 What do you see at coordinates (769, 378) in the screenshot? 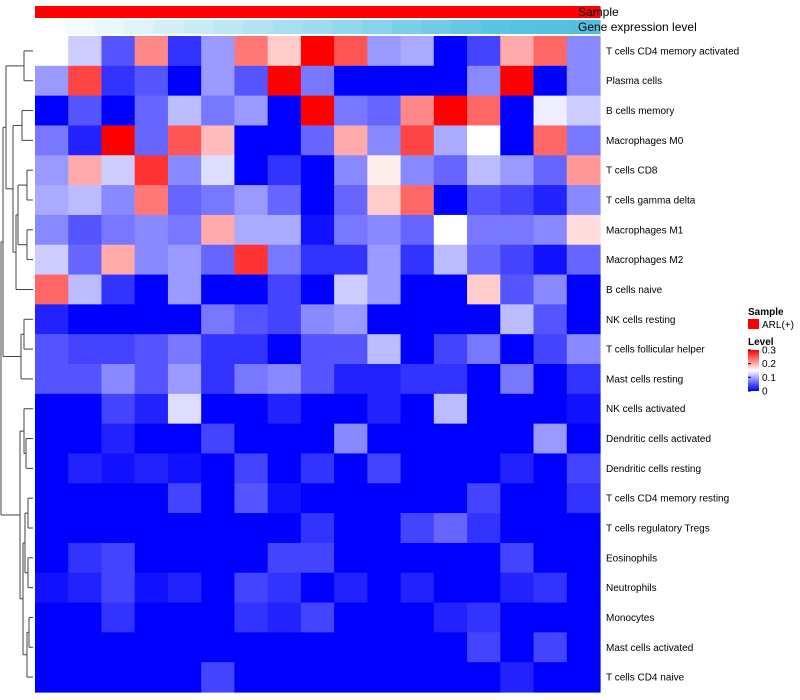
I see `legend-tick-label: 0.1` at bounding box center [769, 378].